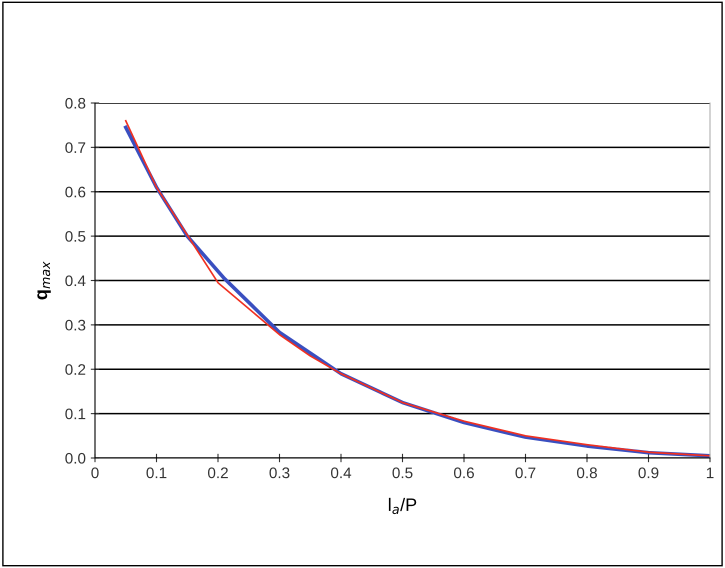 The width and height of the screenshot is (725, 568). What do you see at coordinates (402, 506) in the screenshot?
I see `x-axis-title: l$_{a}$/P` at bounding box center [402, 506].